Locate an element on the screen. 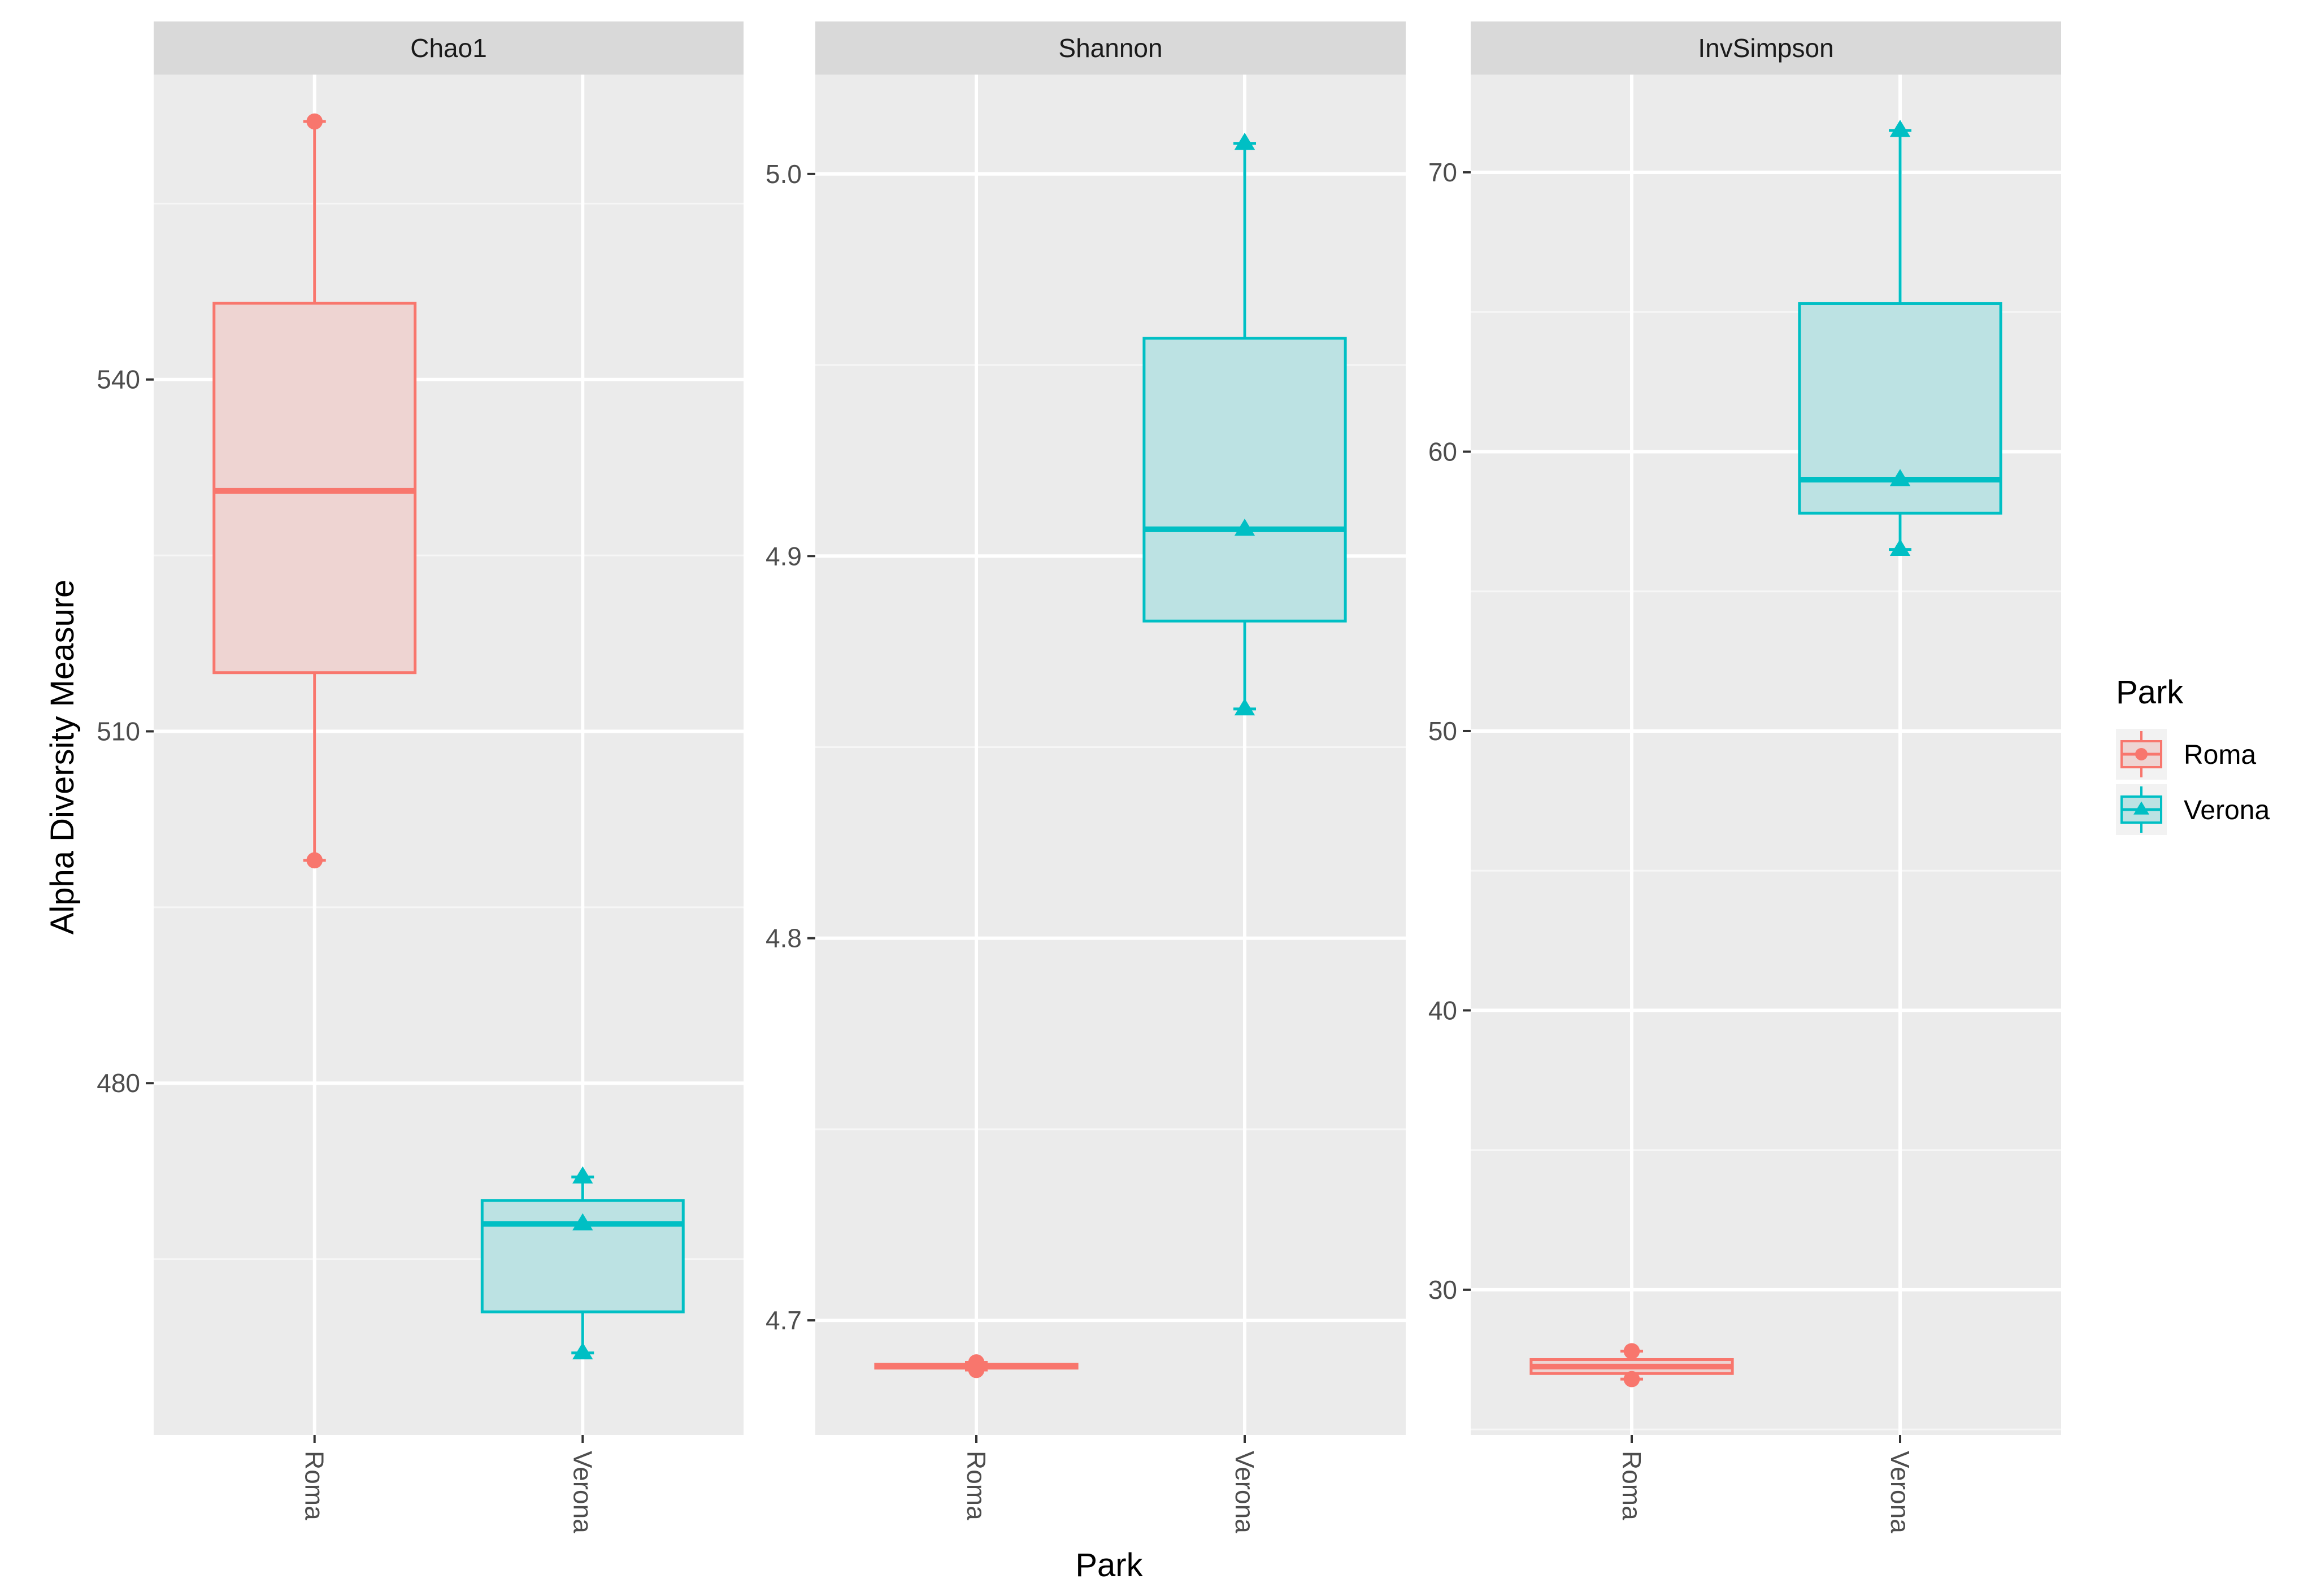  y-tick-label: 30 is located at coordinates (1442, 1289).